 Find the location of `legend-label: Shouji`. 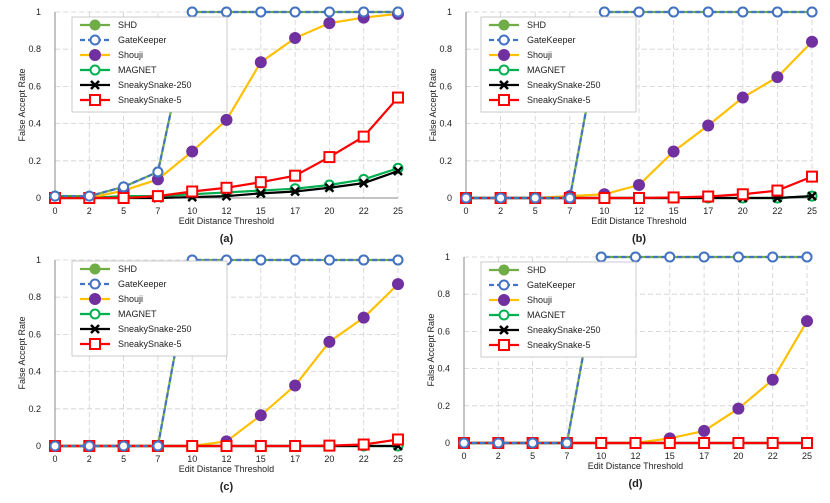

legend-label: Shouji is located at coordinates (130, 55).